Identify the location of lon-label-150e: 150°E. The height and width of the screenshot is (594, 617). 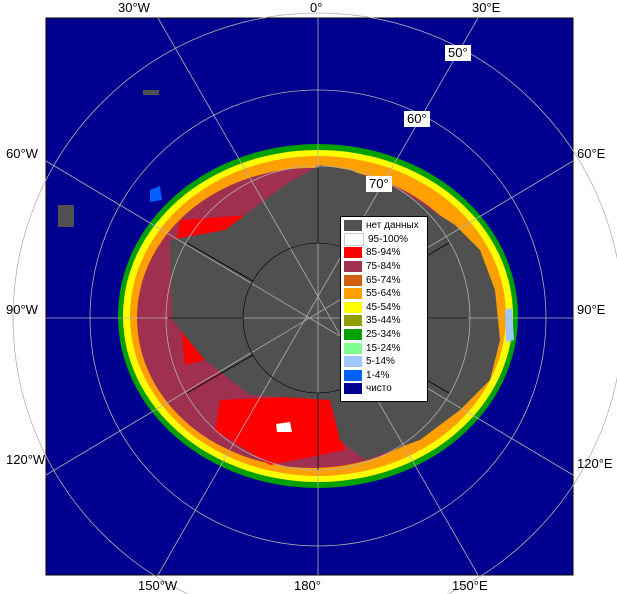
(470, 585).